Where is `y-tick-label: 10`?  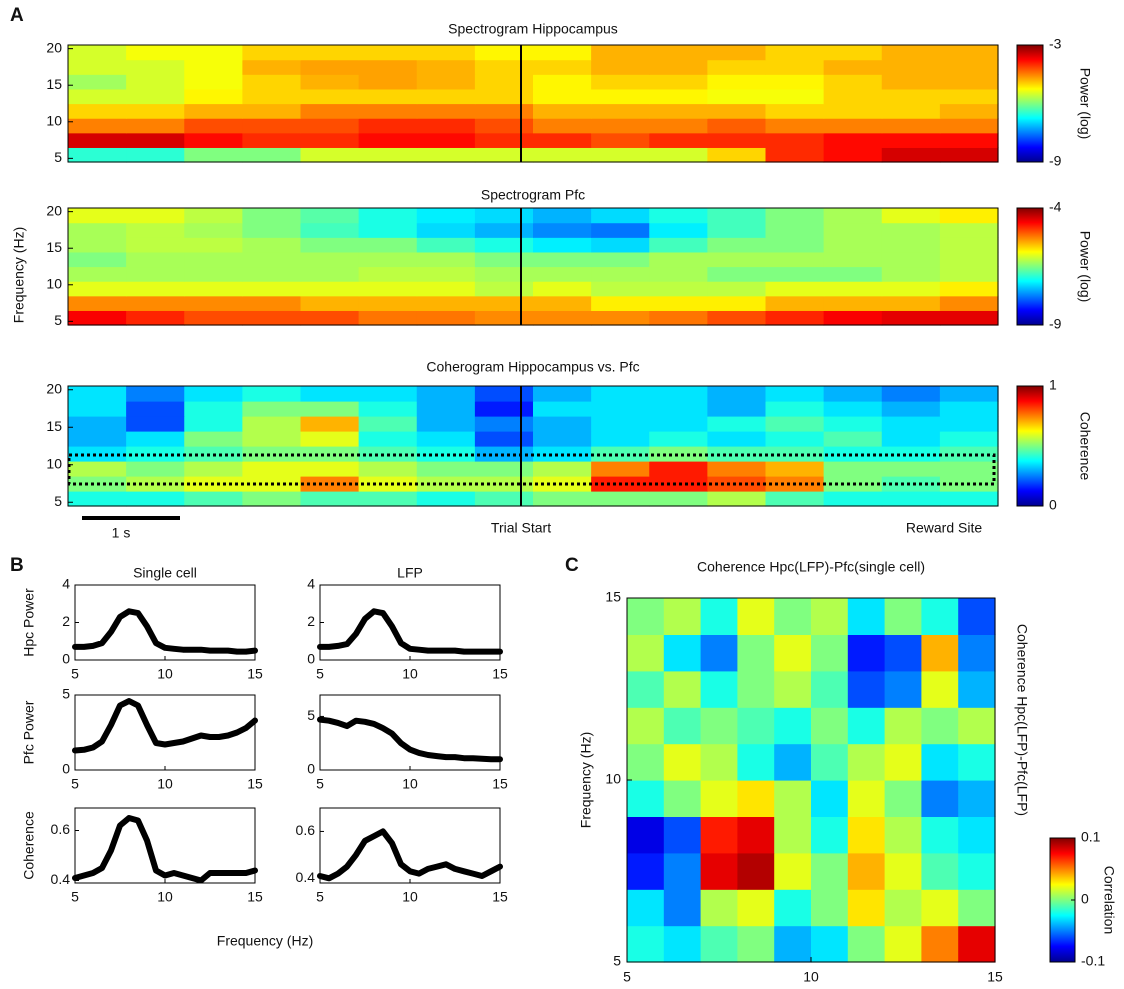 y-tick-label: 10 is located at coordinates (613, 779).